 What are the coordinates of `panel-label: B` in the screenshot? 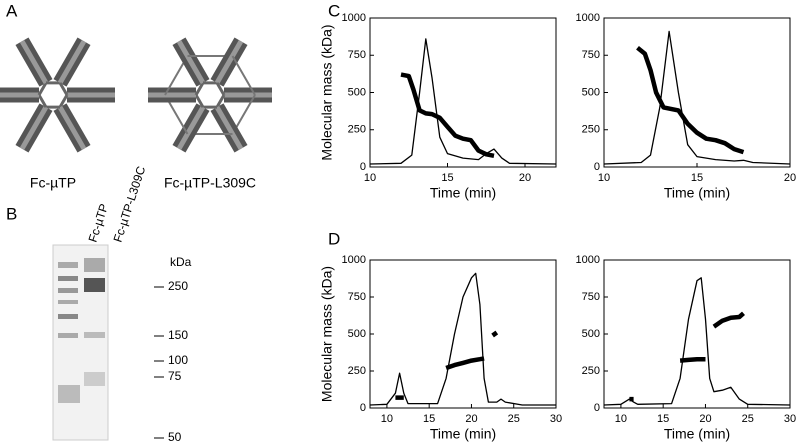 It's located at (11, 213).